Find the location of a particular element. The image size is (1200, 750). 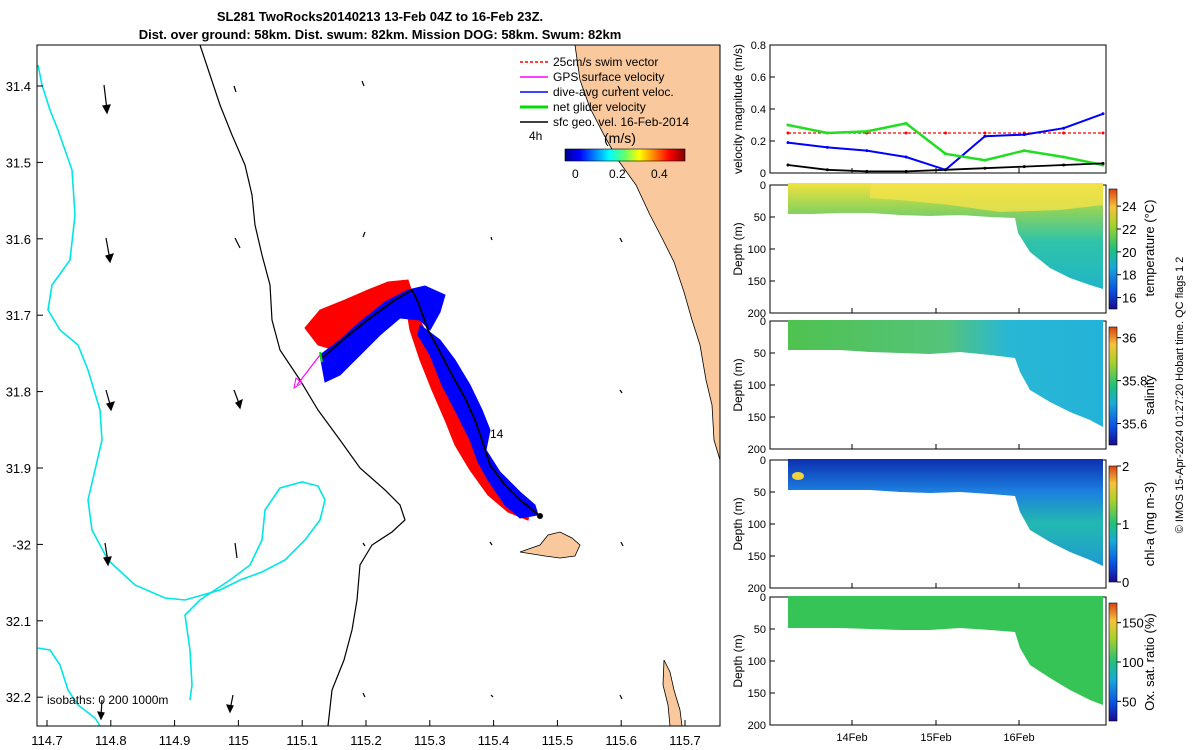

colorbar-tick-label: 22 is located at coordinates (1129, 229).